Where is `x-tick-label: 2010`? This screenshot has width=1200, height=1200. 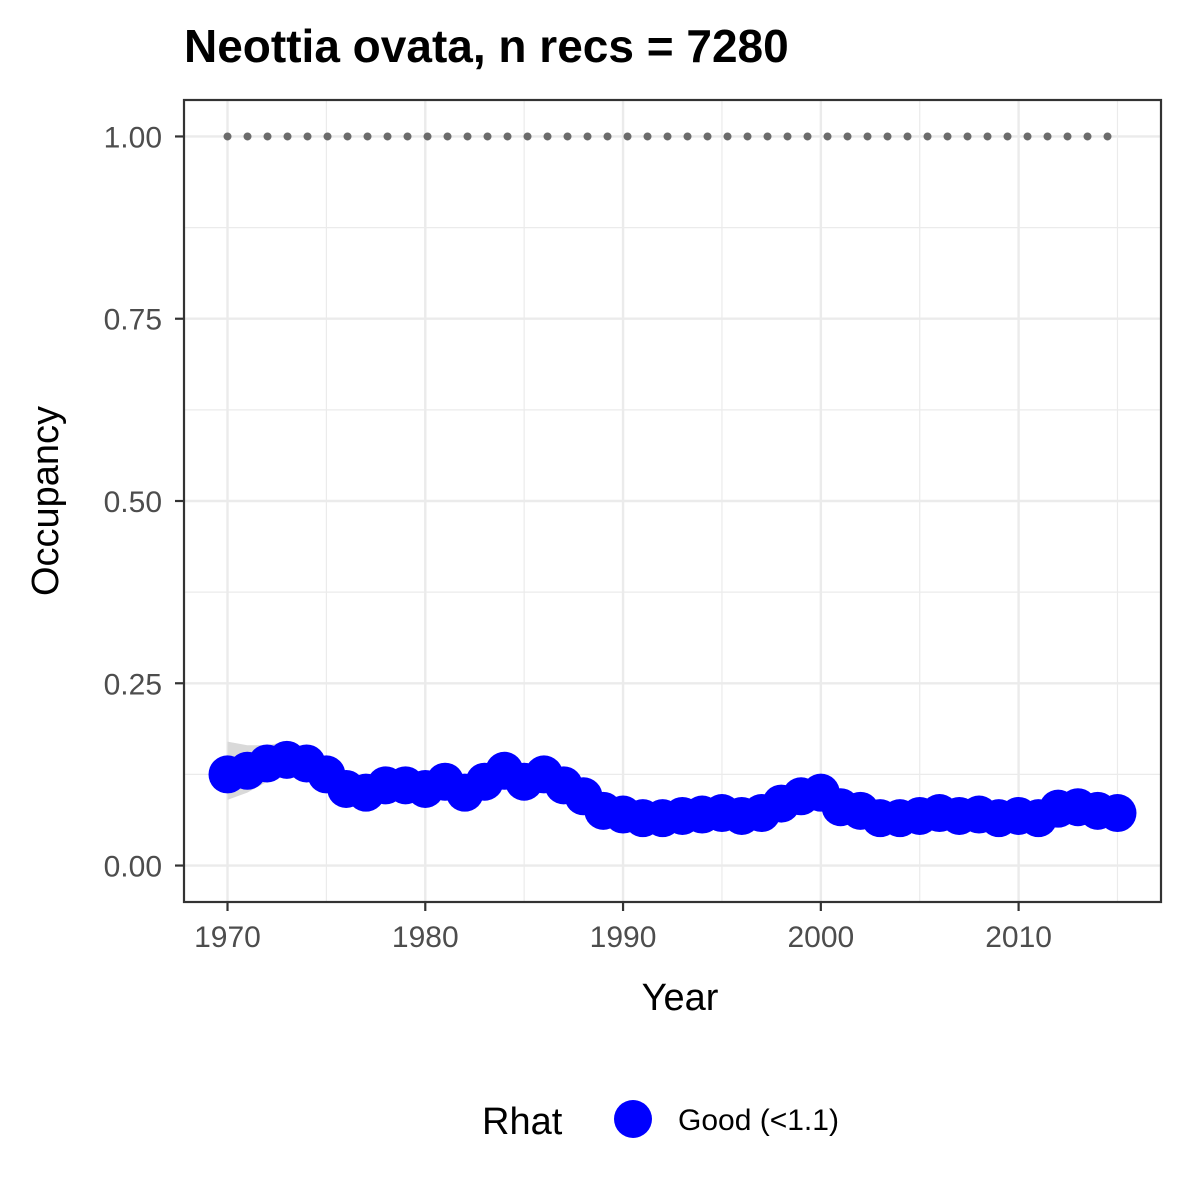
x-tick-label: 2010 is located at coordinates (1018, 937).